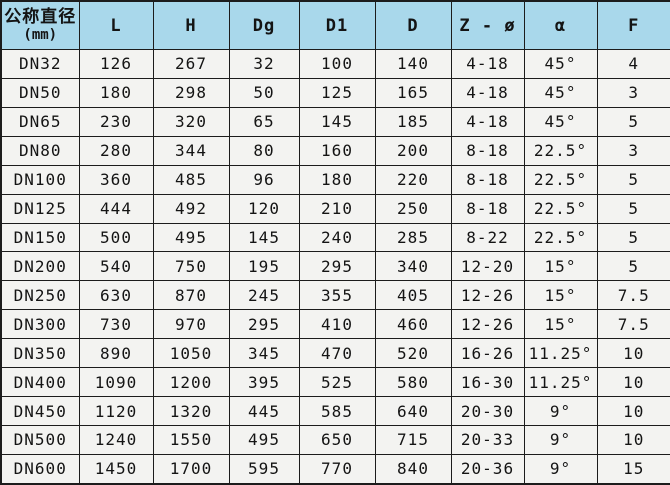  I want to click on table-row: DN32 126 267 32 100 140 4-18 45° 4, so click(335, 64).